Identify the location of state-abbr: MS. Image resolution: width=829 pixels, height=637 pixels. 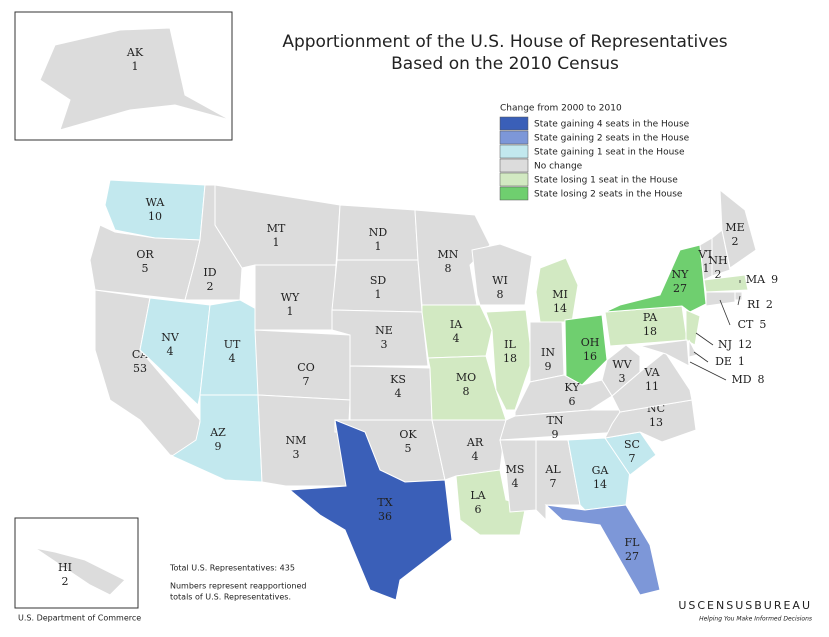
(515, 469).